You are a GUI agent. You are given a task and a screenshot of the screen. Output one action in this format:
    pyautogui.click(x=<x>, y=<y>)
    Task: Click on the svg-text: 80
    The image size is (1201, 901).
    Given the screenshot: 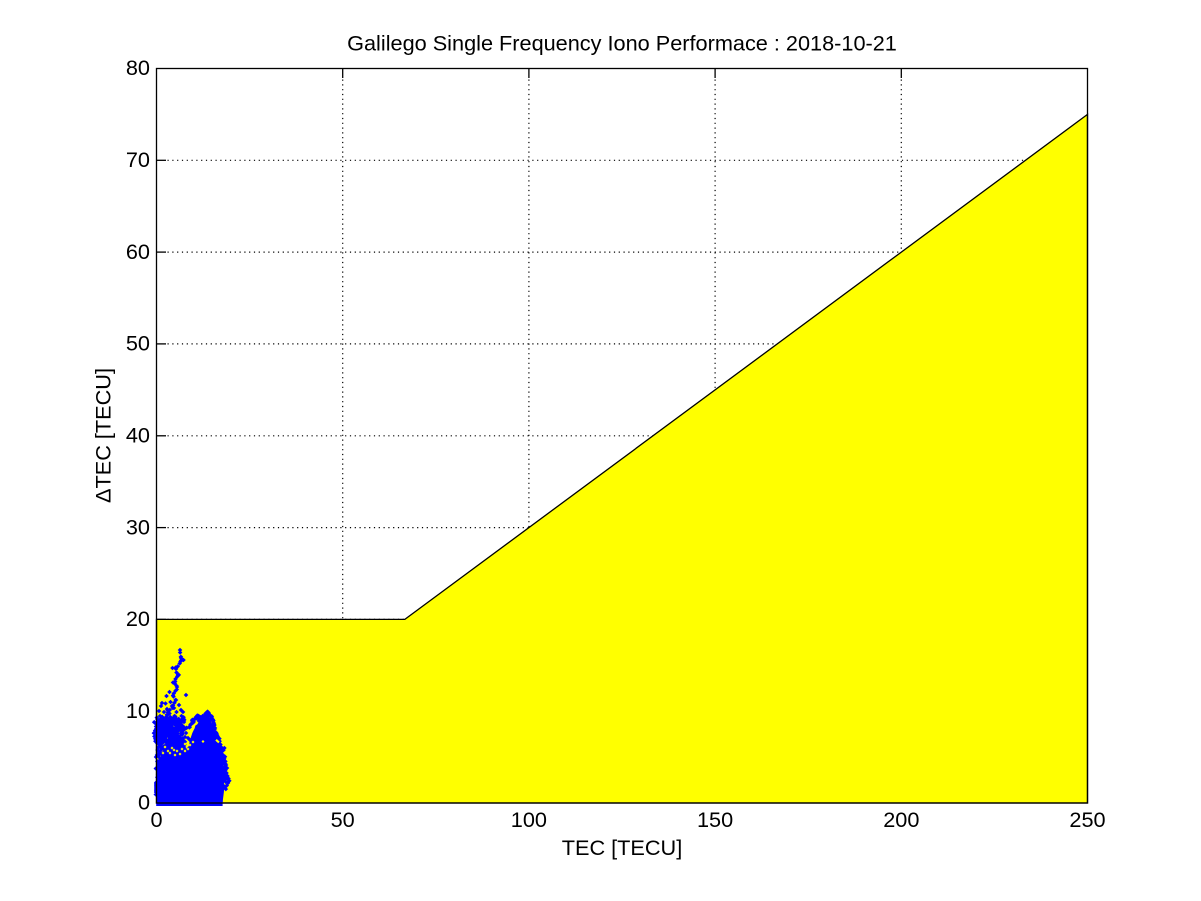 What is the action you would take?
    pyautogui.click(x=138, y=67)
    